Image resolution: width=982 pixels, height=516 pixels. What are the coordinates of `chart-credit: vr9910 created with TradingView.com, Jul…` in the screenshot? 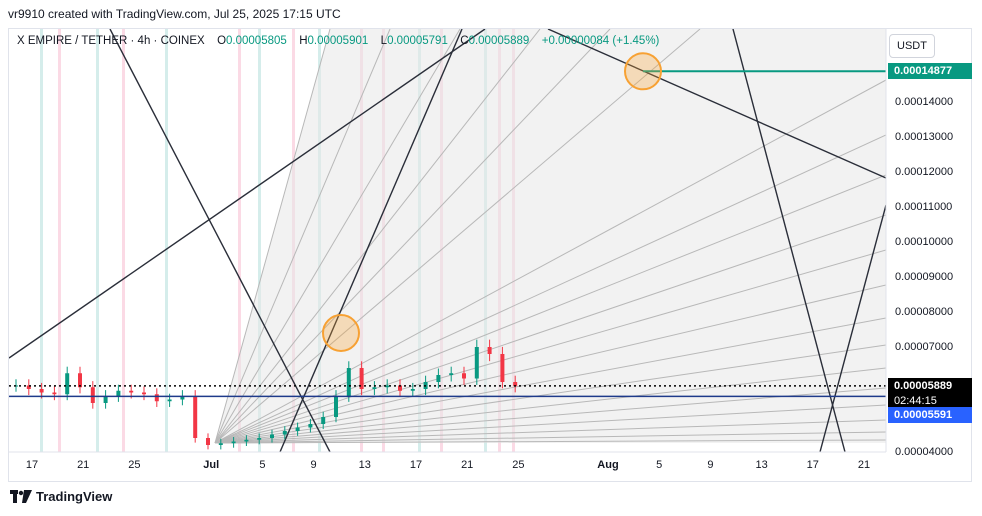 It's located at (174, 14).